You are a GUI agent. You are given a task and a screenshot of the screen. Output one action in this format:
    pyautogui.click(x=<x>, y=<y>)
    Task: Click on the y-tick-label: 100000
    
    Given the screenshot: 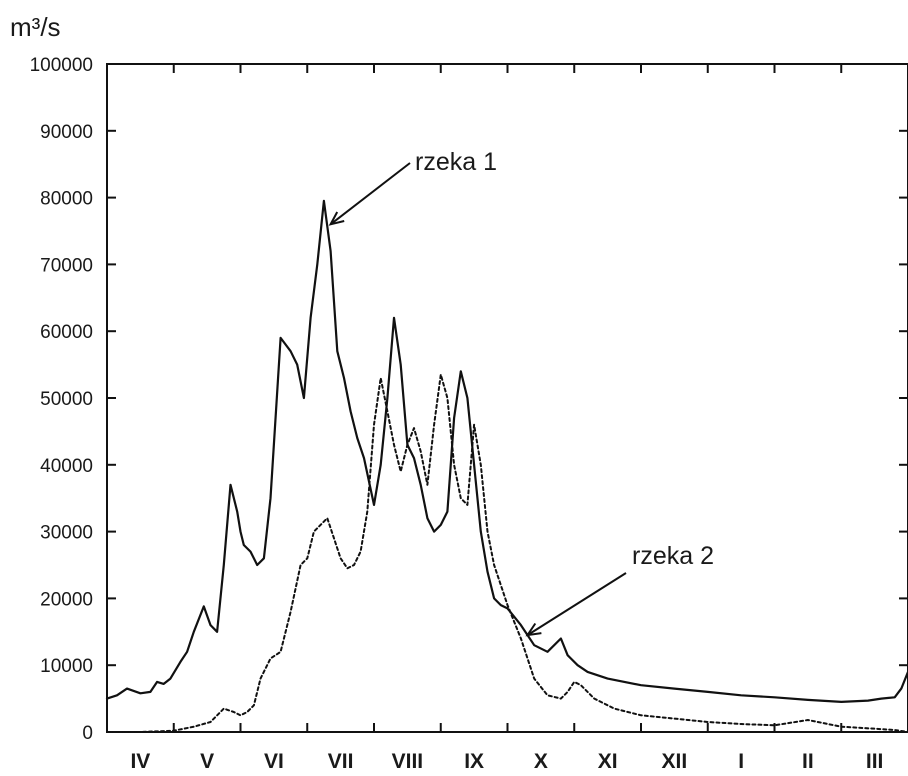 What is the action you would take?
    pyautogui.click(x=61, y=65)
    